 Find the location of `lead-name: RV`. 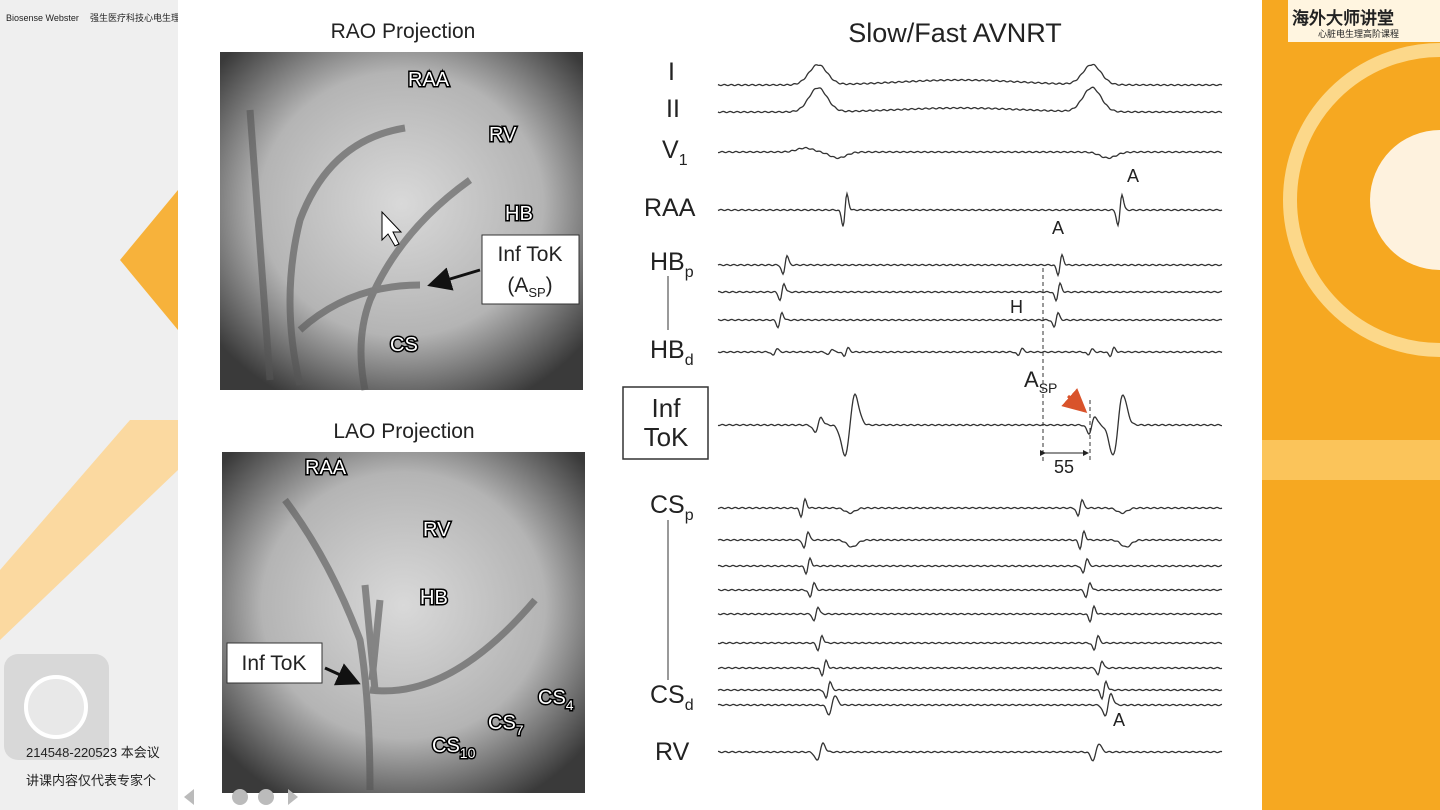

lead-name: RV is located at coordinates (672, 752).